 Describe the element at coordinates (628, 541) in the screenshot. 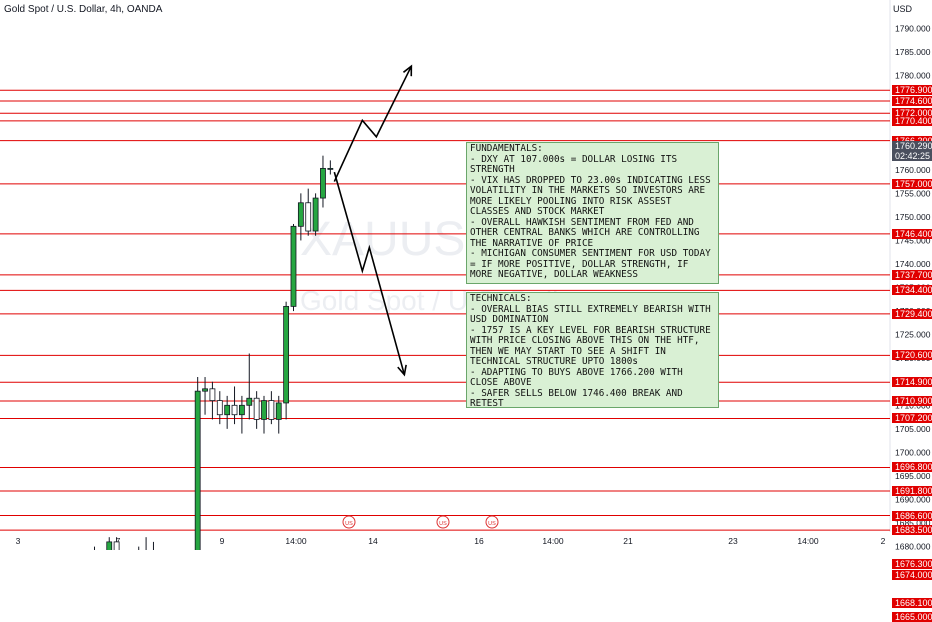

I see `time-tick-label: 21` at that location.